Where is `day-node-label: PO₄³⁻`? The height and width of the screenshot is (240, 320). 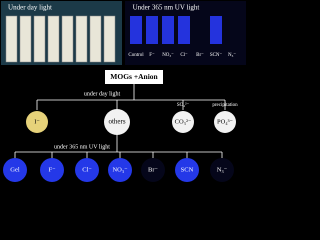 day-node-label: PO₄³⁻ is located at coordinates (225, 121).